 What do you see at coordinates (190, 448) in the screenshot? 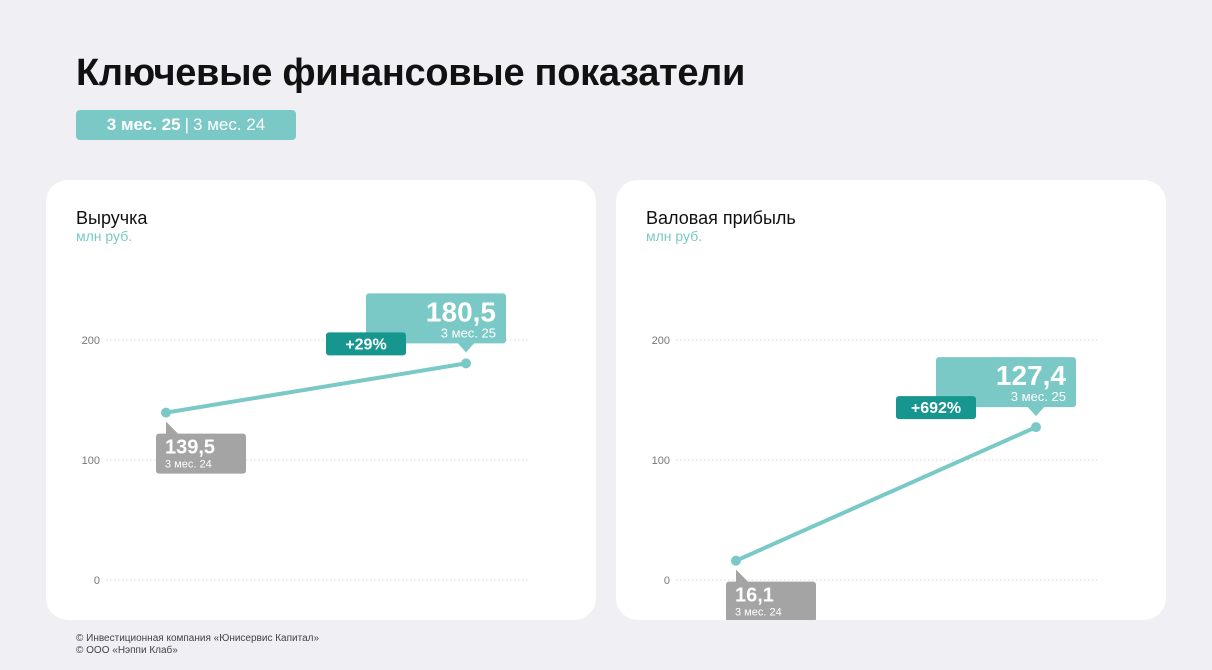
I see `previous-value-label: 139,5` at bounding box center [190, 448].